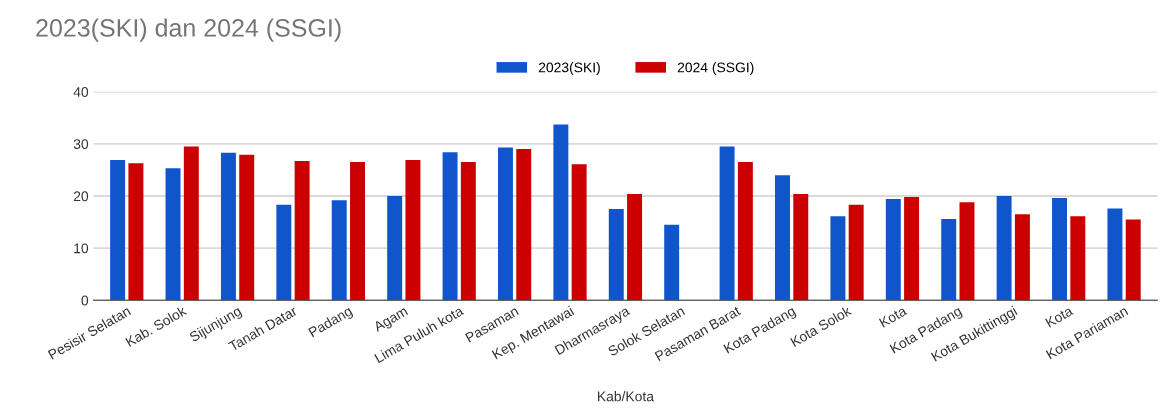 Image resolution: width=1169 pixels, height=417 pixels. What do you see at coordinates (569, 69) in the screenshot?
I see `legend-label: 2023(SKI)` at bounding box center [569, 69].